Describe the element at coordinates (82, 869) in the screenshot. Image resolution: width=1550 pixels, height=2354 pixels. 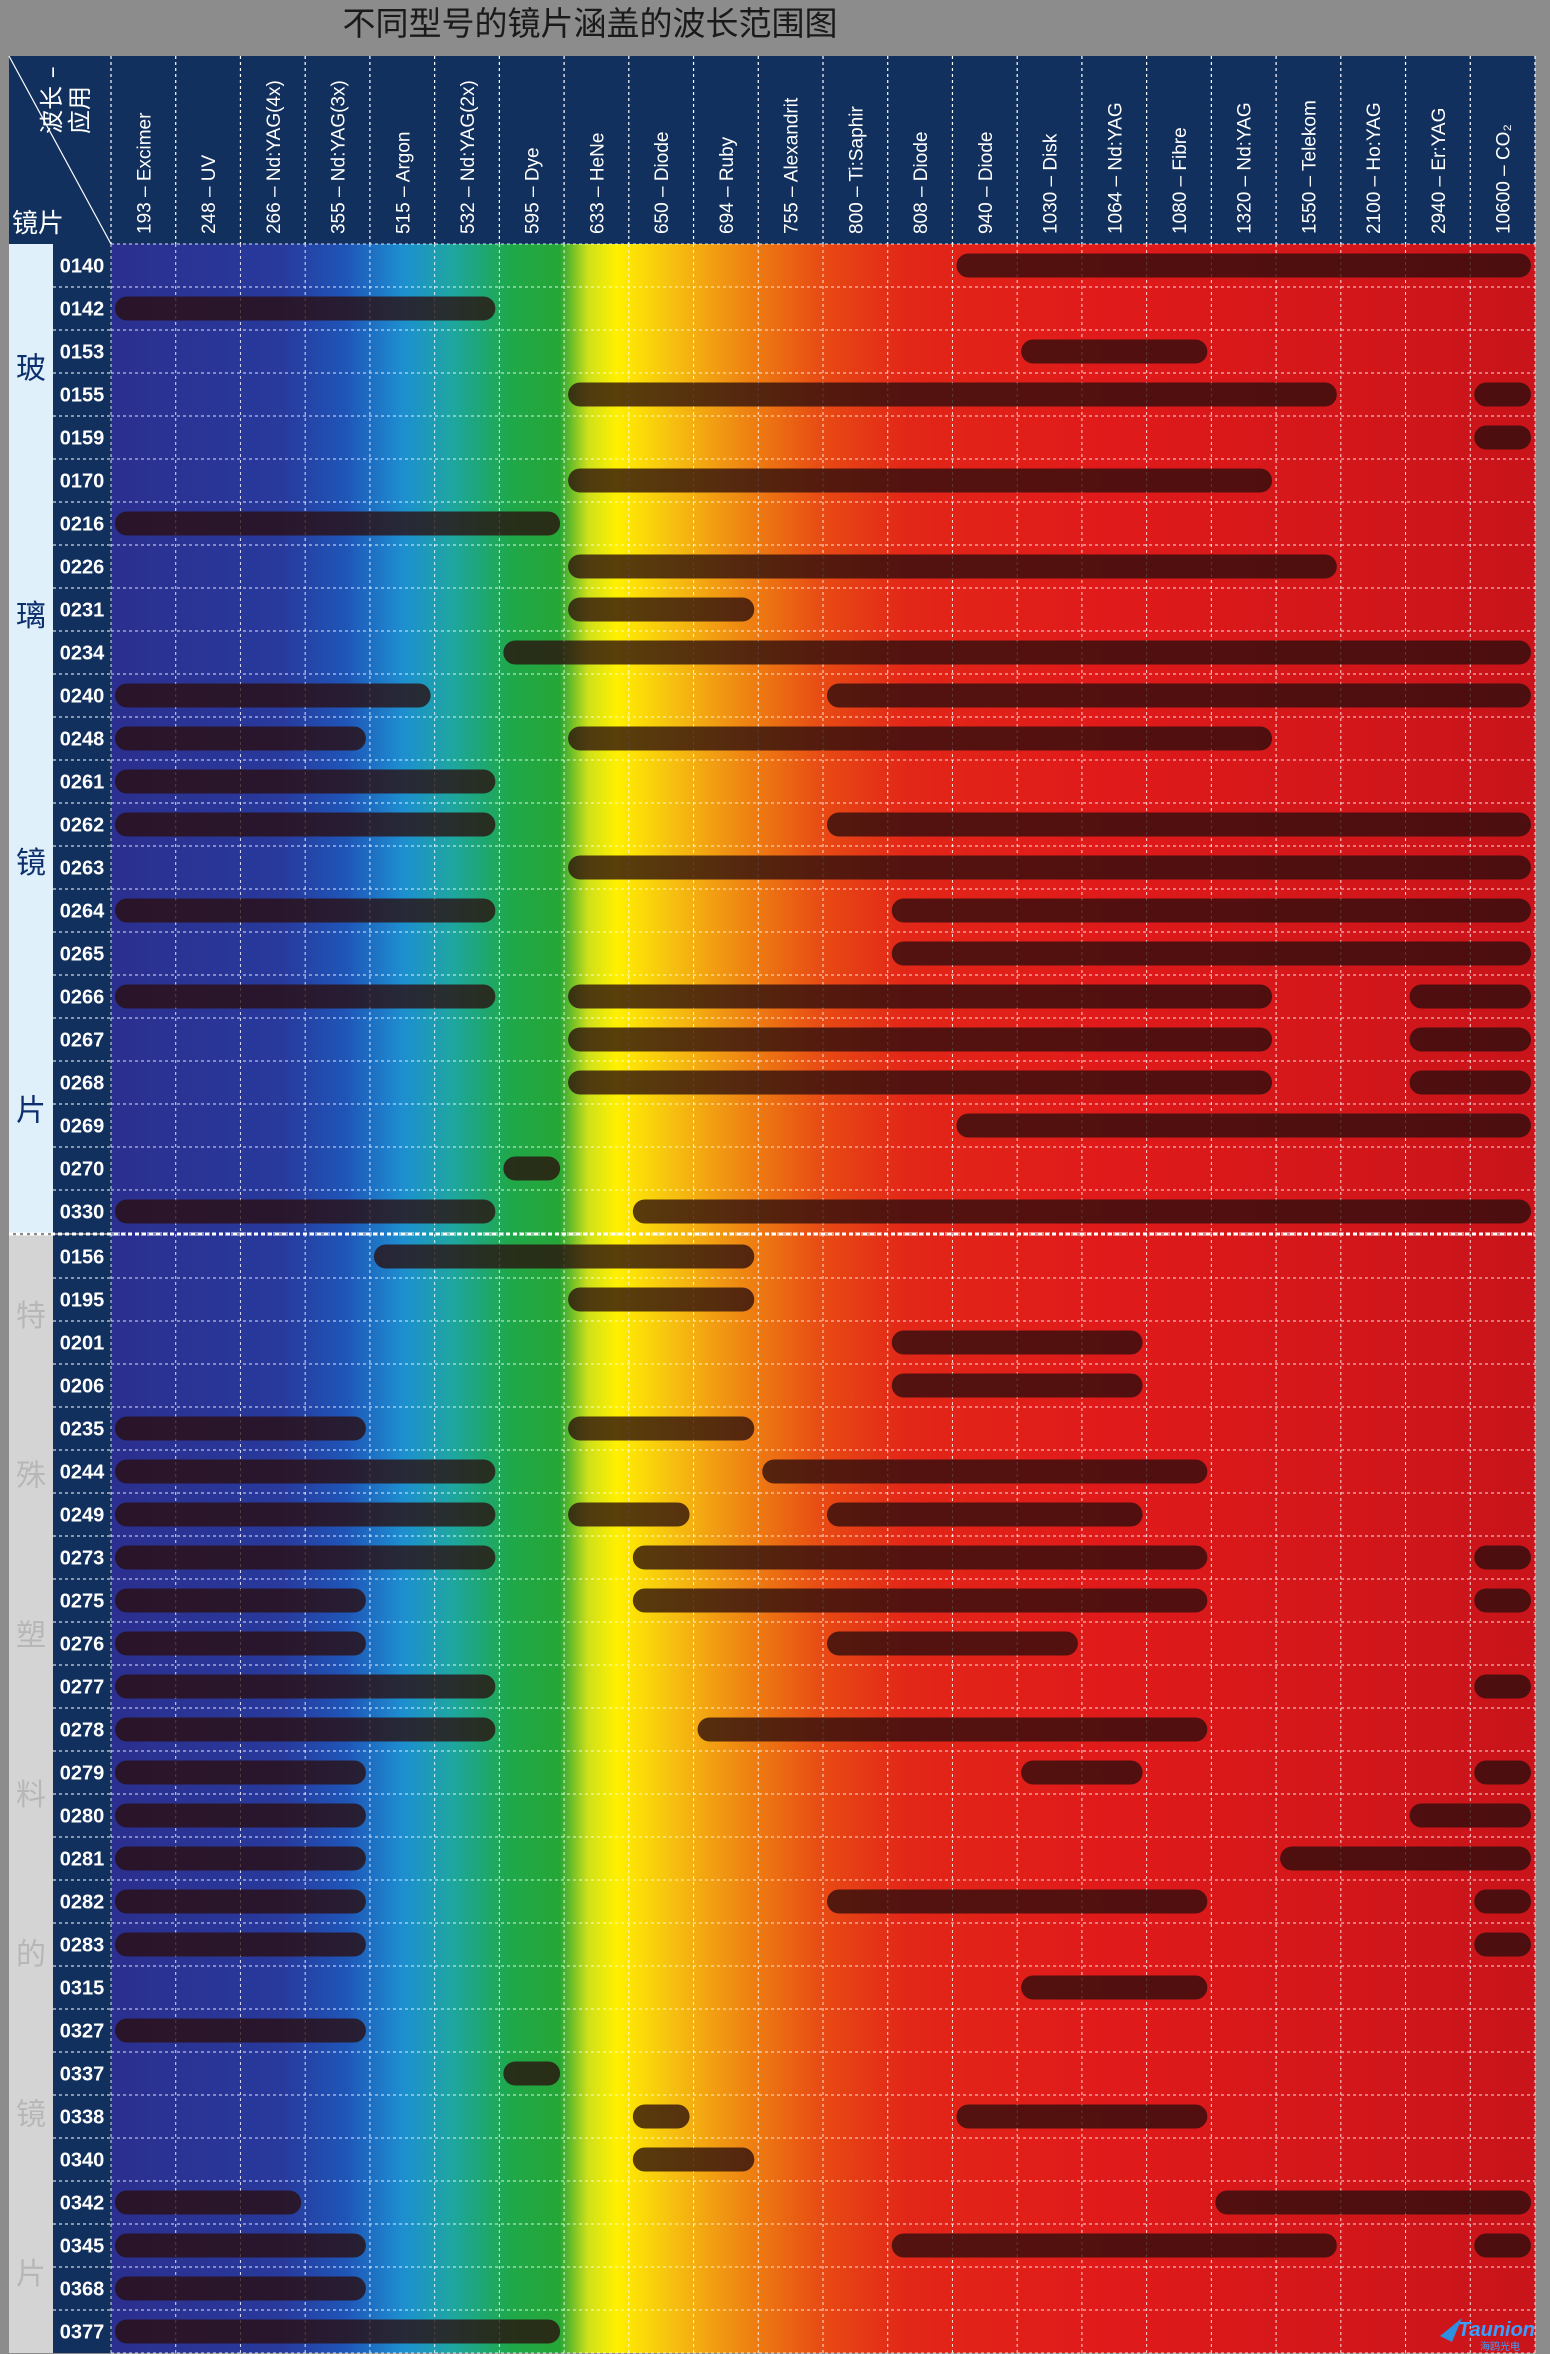
I see `lens-code: 0263` at that location.